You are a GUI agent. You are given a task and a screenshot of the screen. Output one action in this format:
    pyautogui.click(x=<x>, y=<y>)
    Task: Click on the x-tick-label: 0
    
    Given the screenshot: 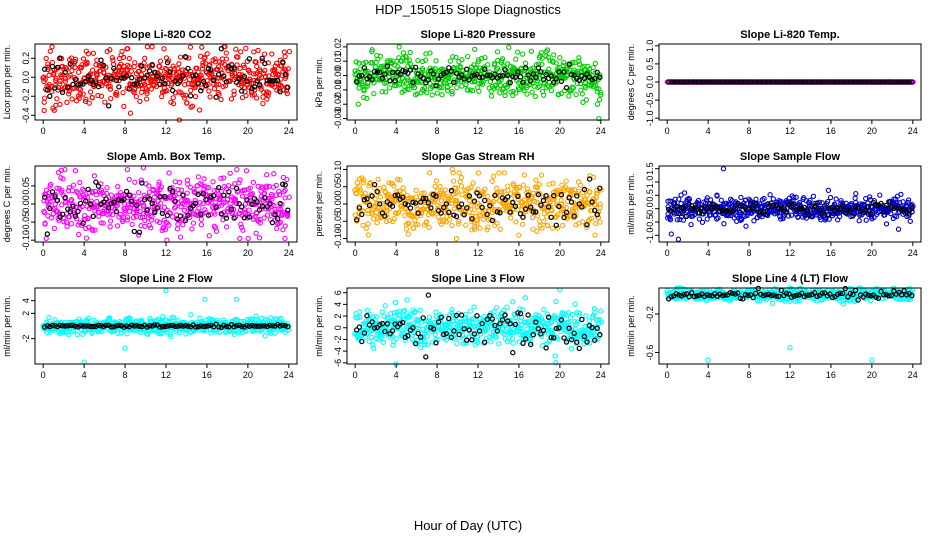 What is the action you would take?
    pyautogui.click(x=667, y=131)
    